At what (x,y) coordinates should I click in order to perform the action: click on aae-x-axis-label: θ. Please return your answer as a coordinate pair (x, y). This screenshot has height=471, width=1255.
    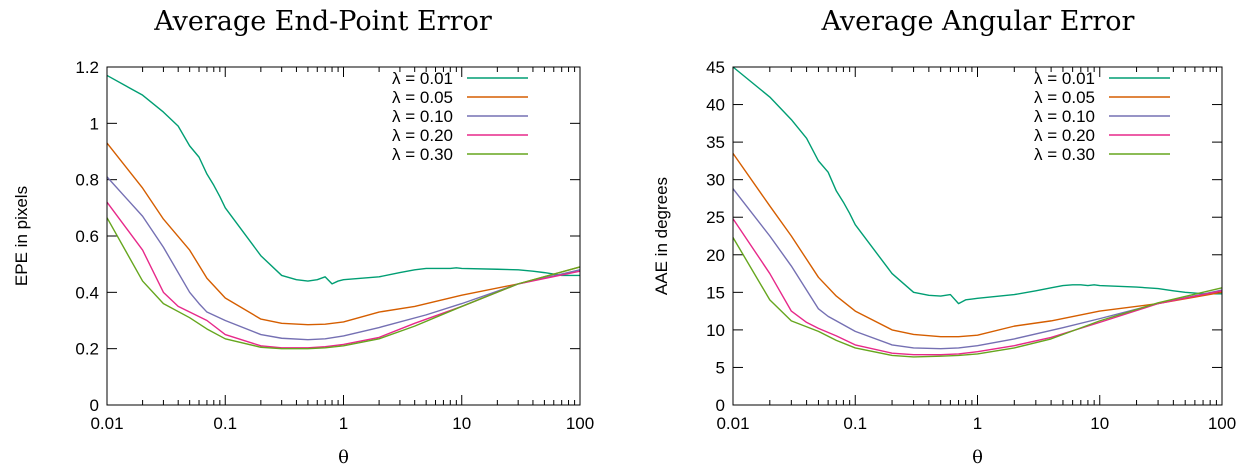
    Looking at the image, I should click on (977, 457).